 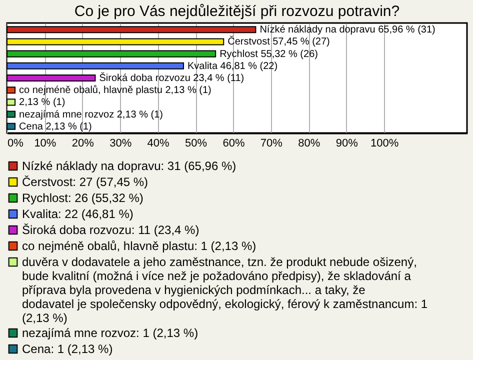 I want to click on x-tick-label: 90%, so click(x=347, y=144).